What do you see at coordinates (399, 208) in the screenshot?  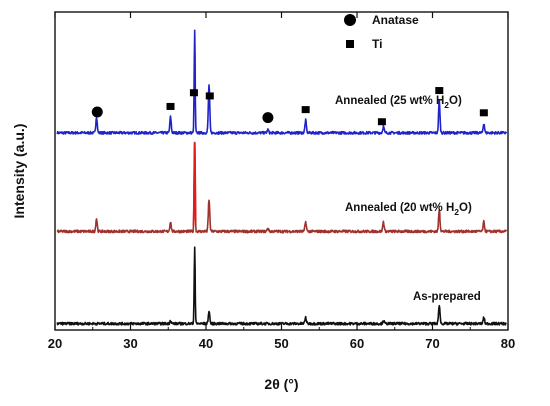 I see `series-label-part: Annealed (20 wt% H` at bounding box center [399, 208].